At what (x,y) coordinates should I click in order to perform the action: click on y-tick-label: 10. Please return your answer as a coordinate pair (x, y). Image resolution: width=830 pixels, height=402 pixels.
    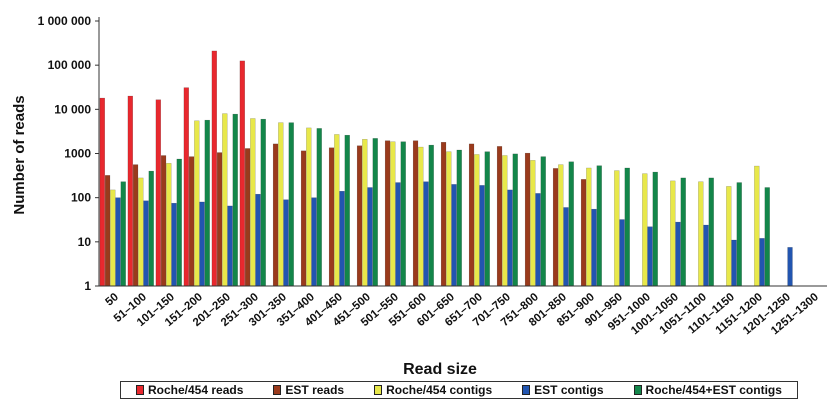
    Looking at the image, I should click on (85, 242).